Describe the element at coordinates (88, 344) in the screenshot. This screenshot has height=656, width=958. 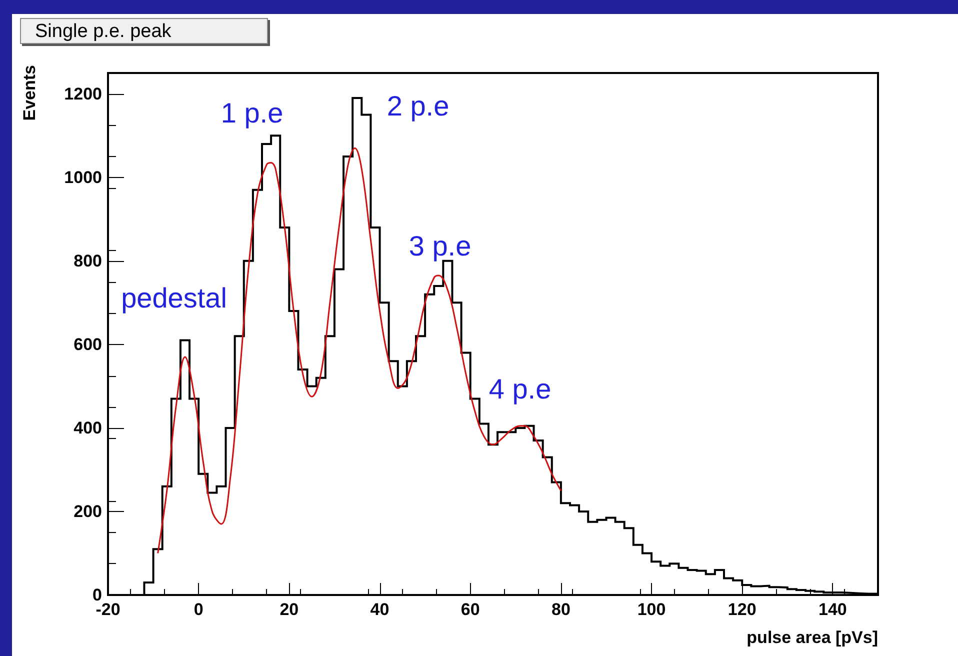
I see `y-tick-label: 600` at that location.